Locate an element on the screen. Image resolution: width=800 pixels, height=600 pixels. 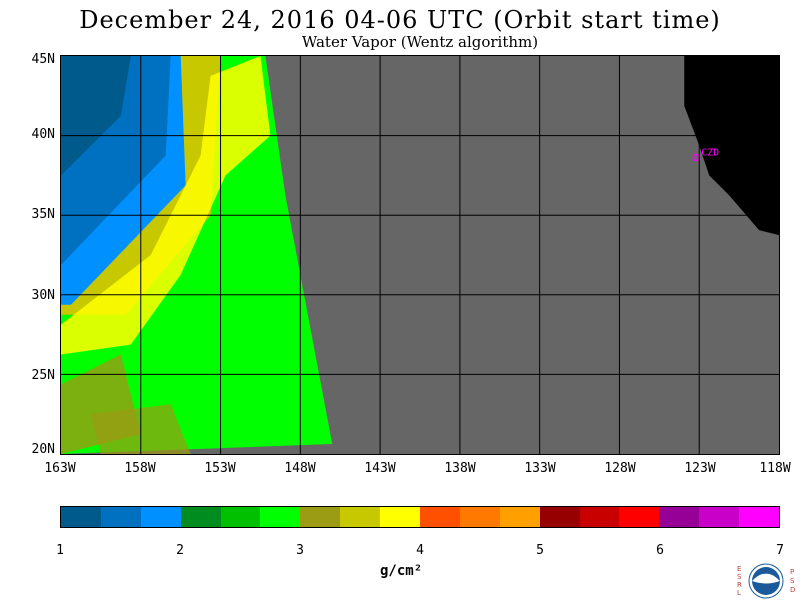
scale-tick-2: 2 is located at coordinates (180, 550).